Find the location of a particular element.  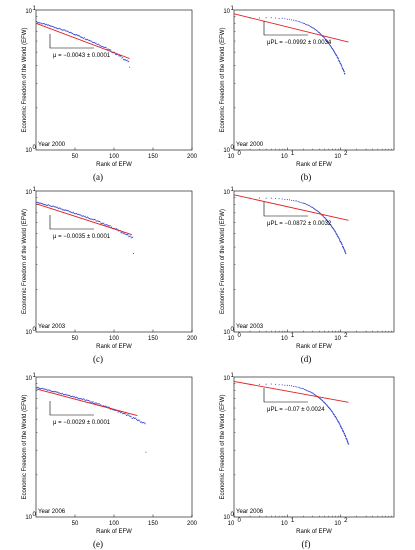

y-tick-exp-bottom-c: 0 is located at coordinates (35, 330).